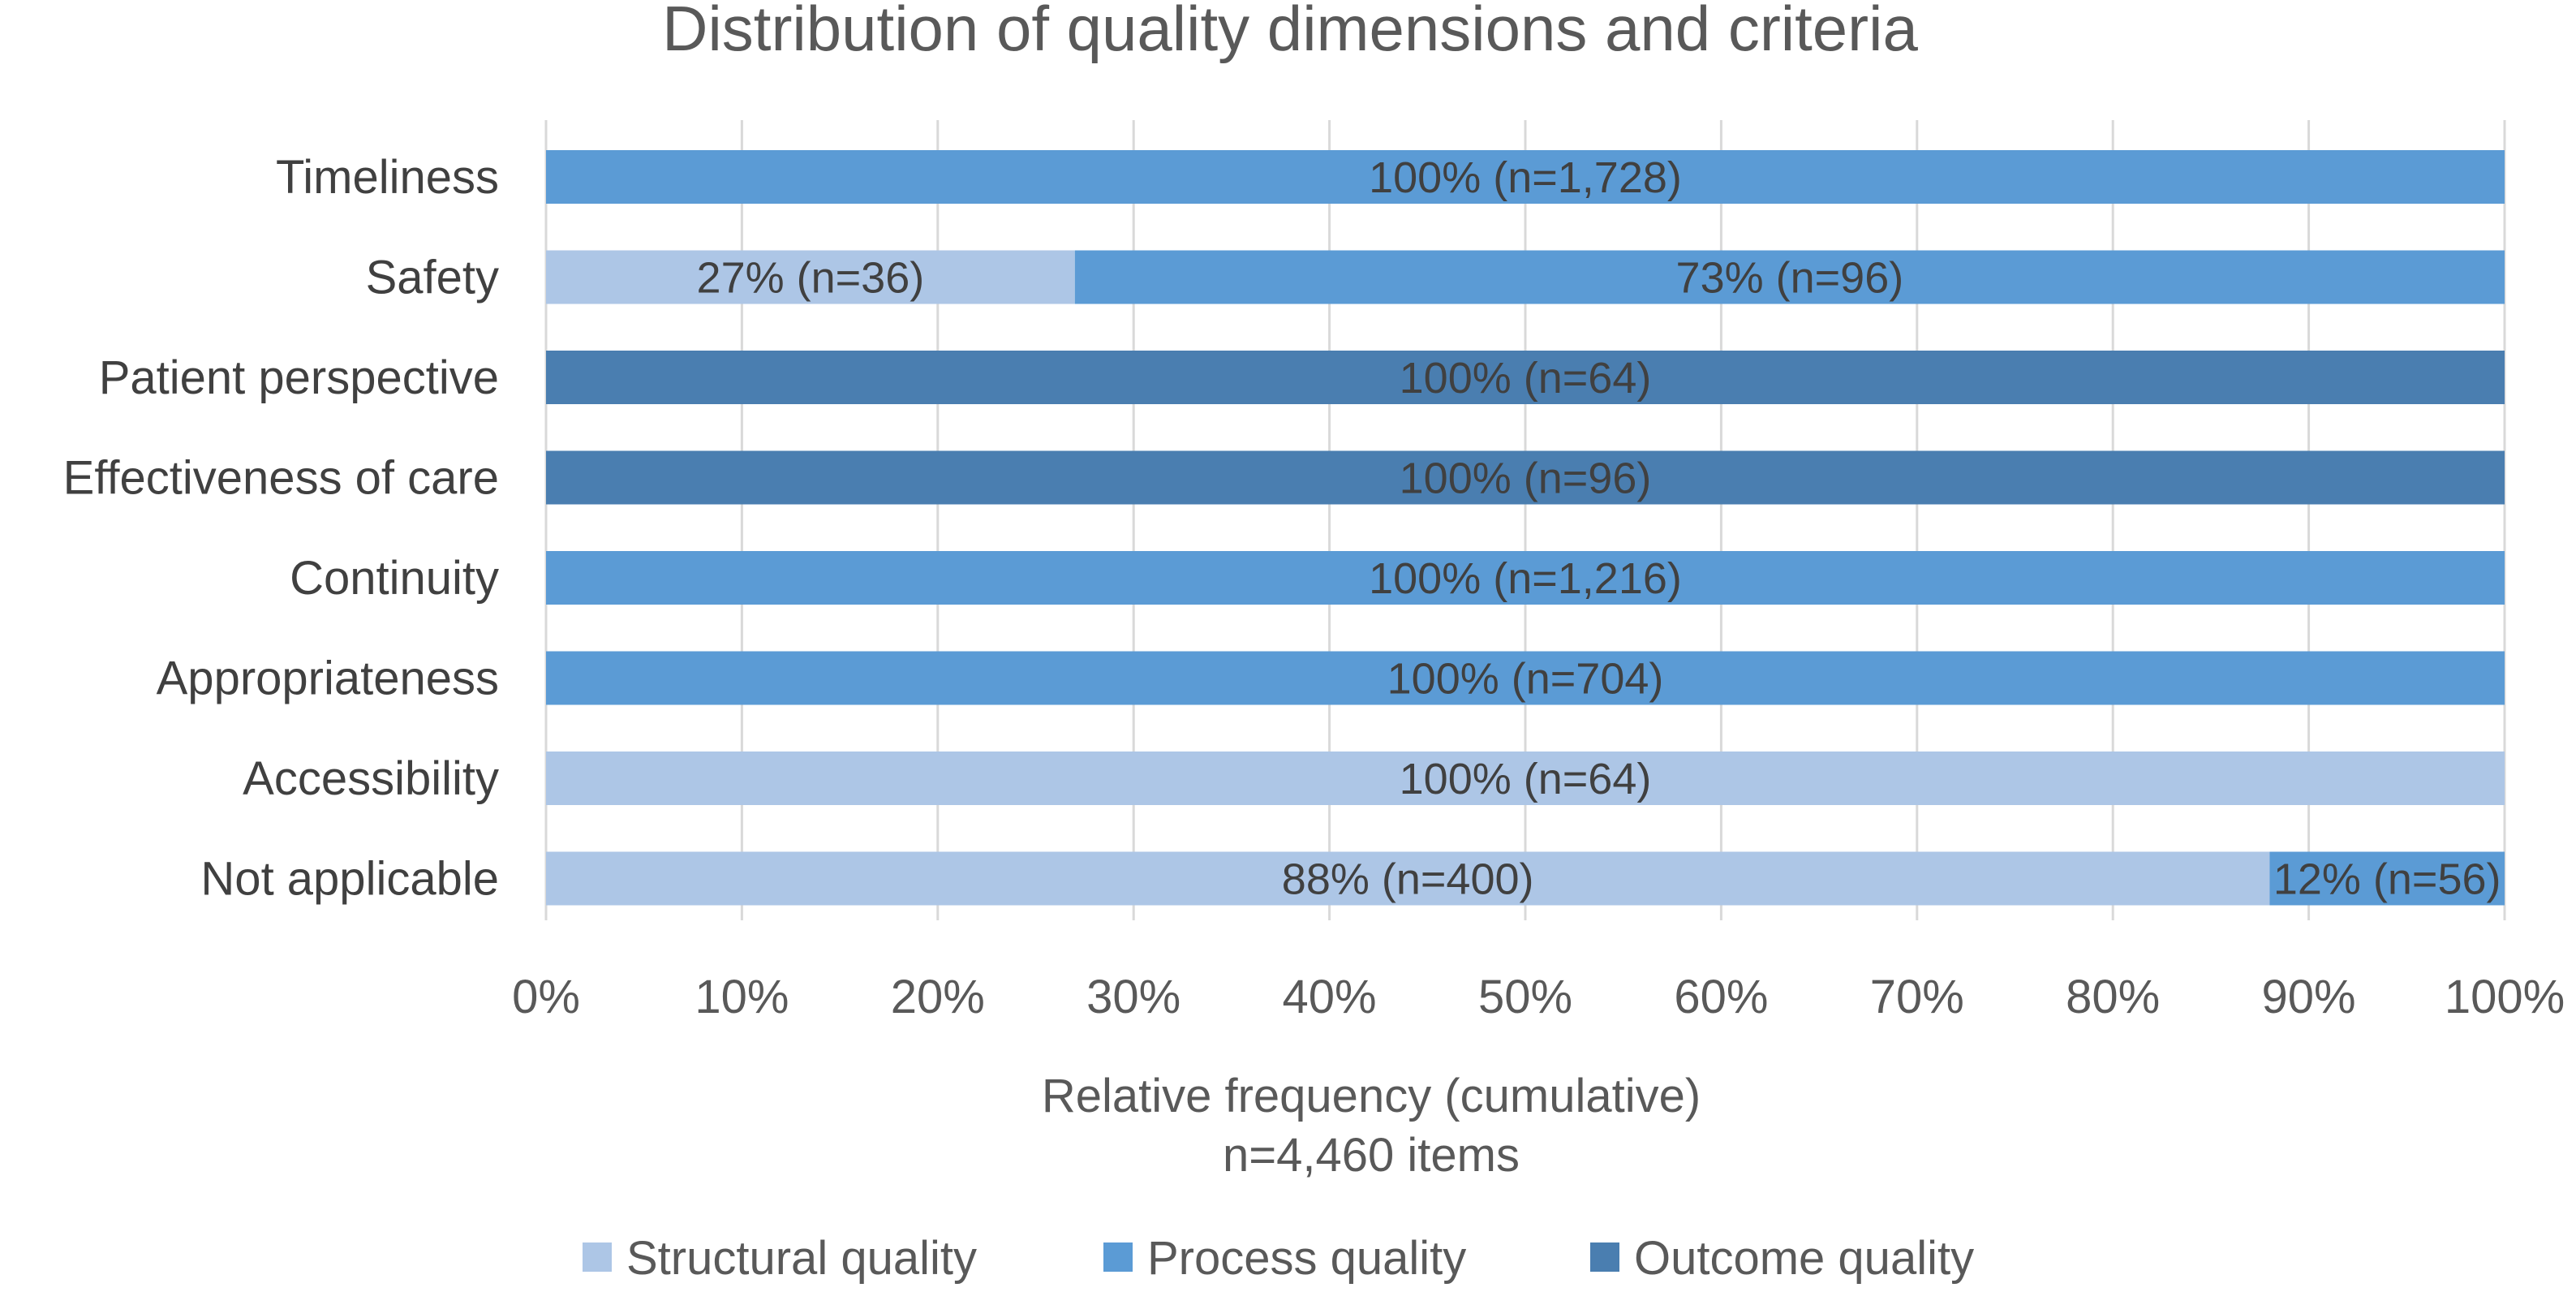  What do you see at coordinates (598, 1257) in the screenshot?
I see `legend-swatch-structural-quality` at bounding box center [598, 1257].